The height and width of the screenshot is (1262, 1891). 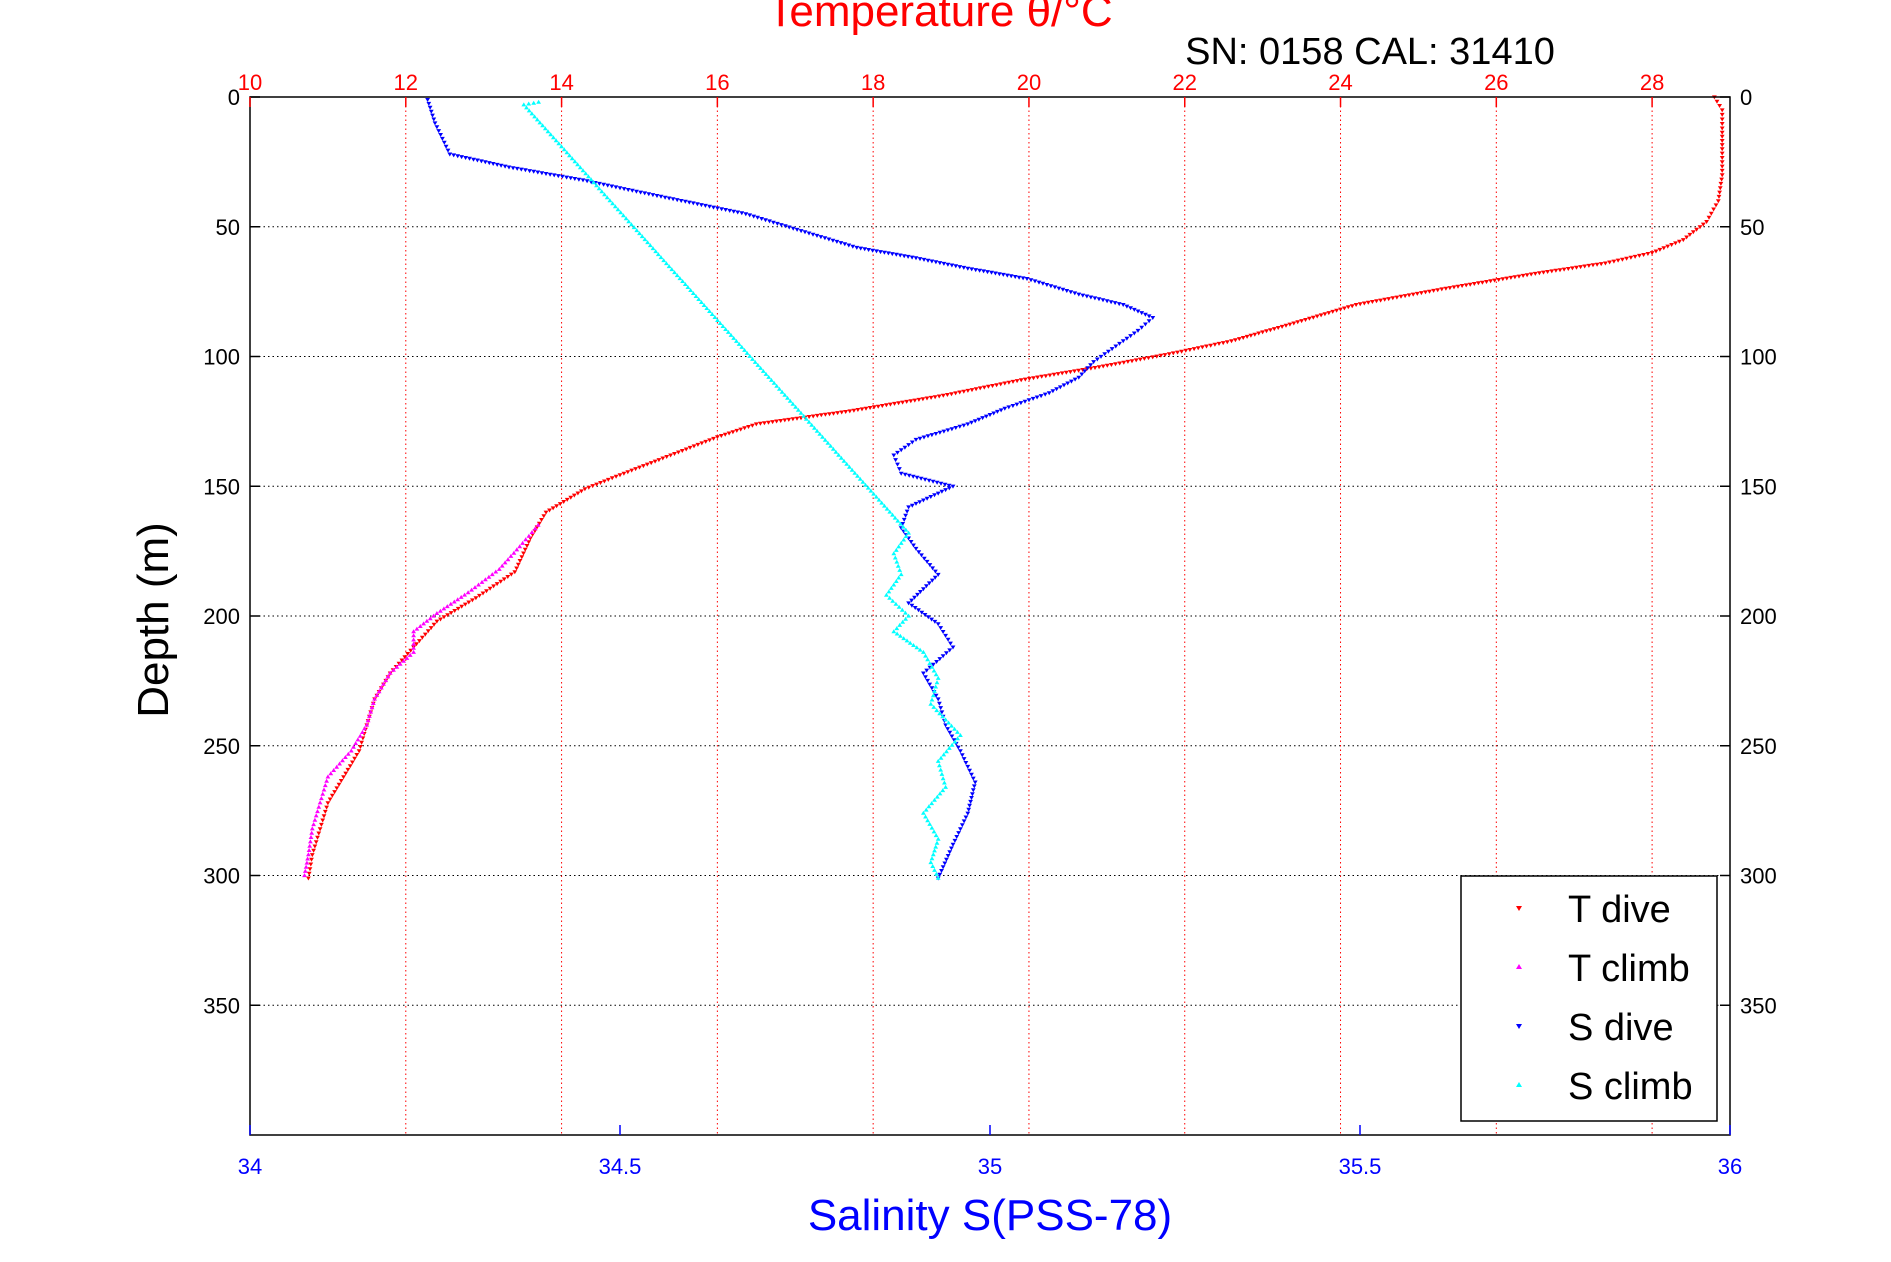 I want to click on depth-tick-label-right: 350, so click(x=1758, y=1005).